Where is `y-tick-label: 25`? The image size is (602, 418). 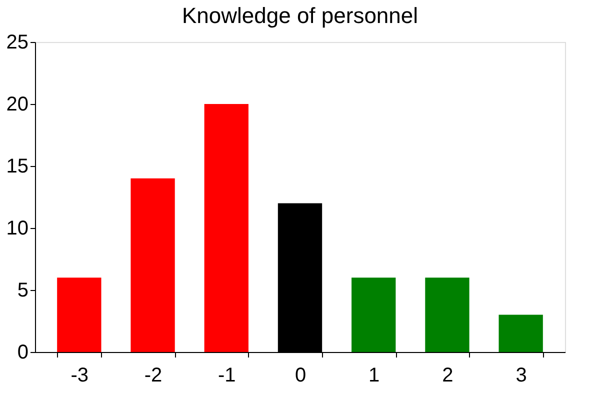
y-tick-label: 25 is located at coordinates (17, 43).